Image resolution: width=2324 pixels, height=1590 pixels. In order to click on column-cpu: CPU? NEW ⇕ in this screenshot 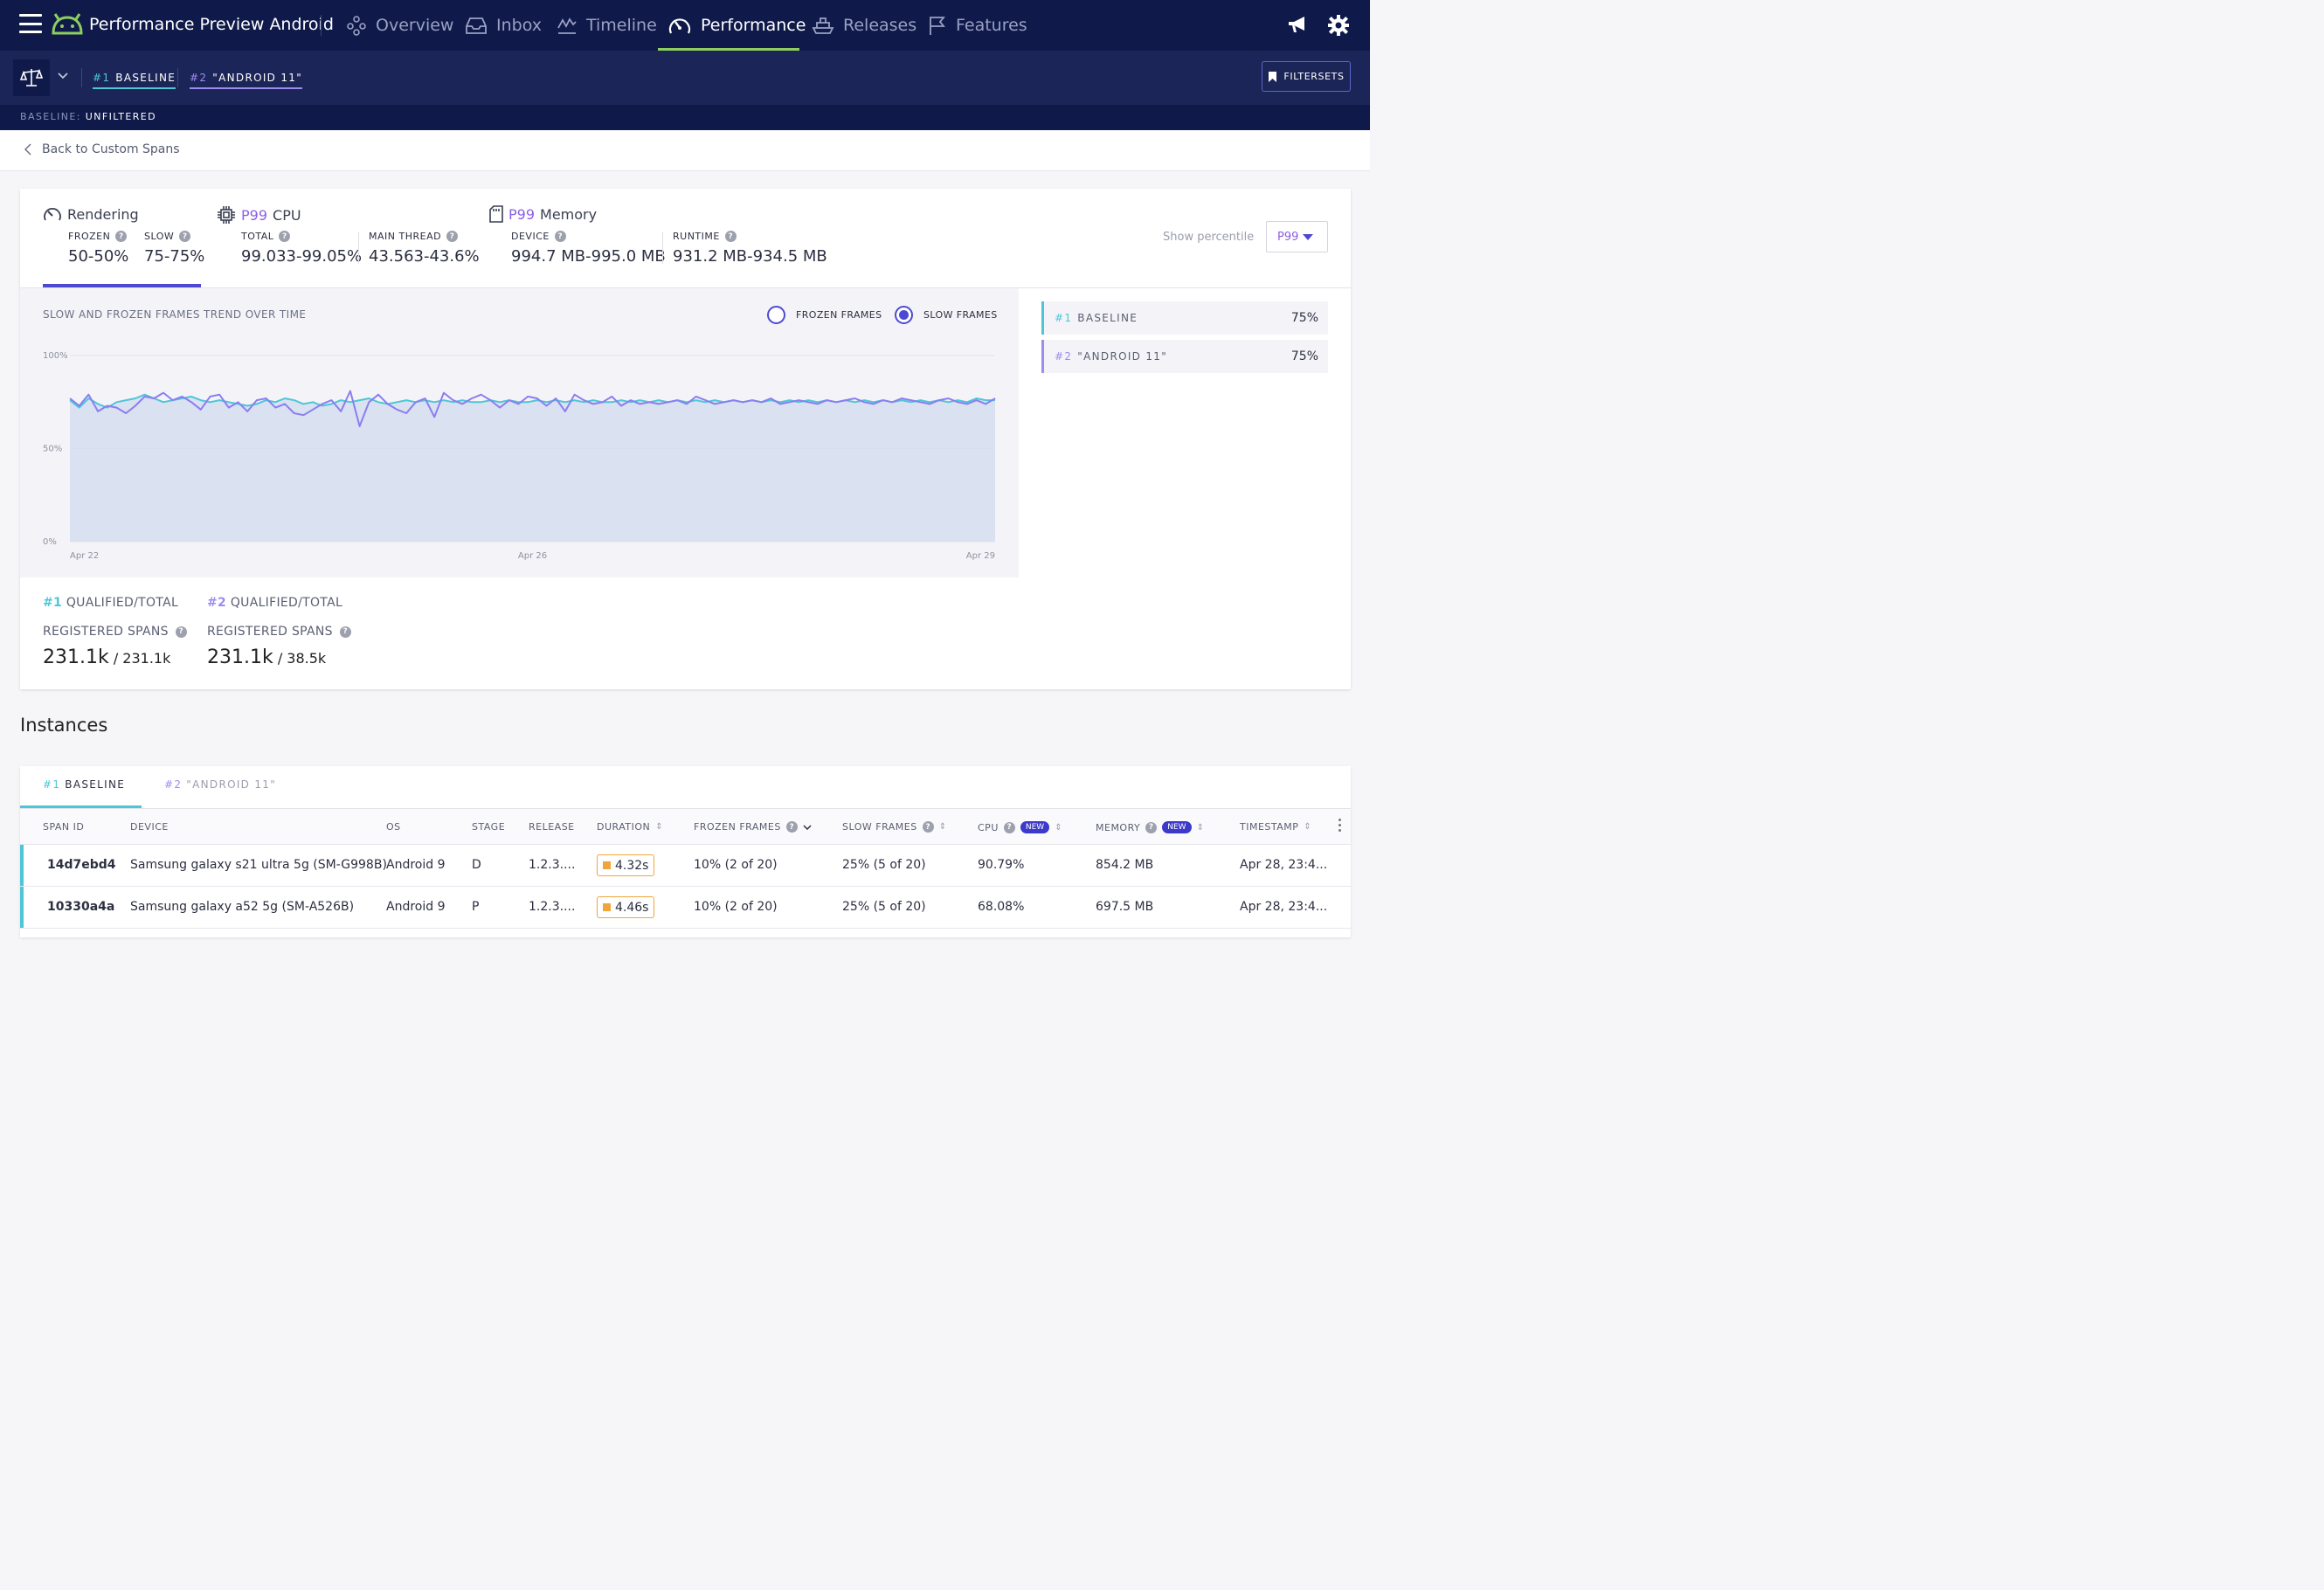, I will do `click(1020, 827)`.